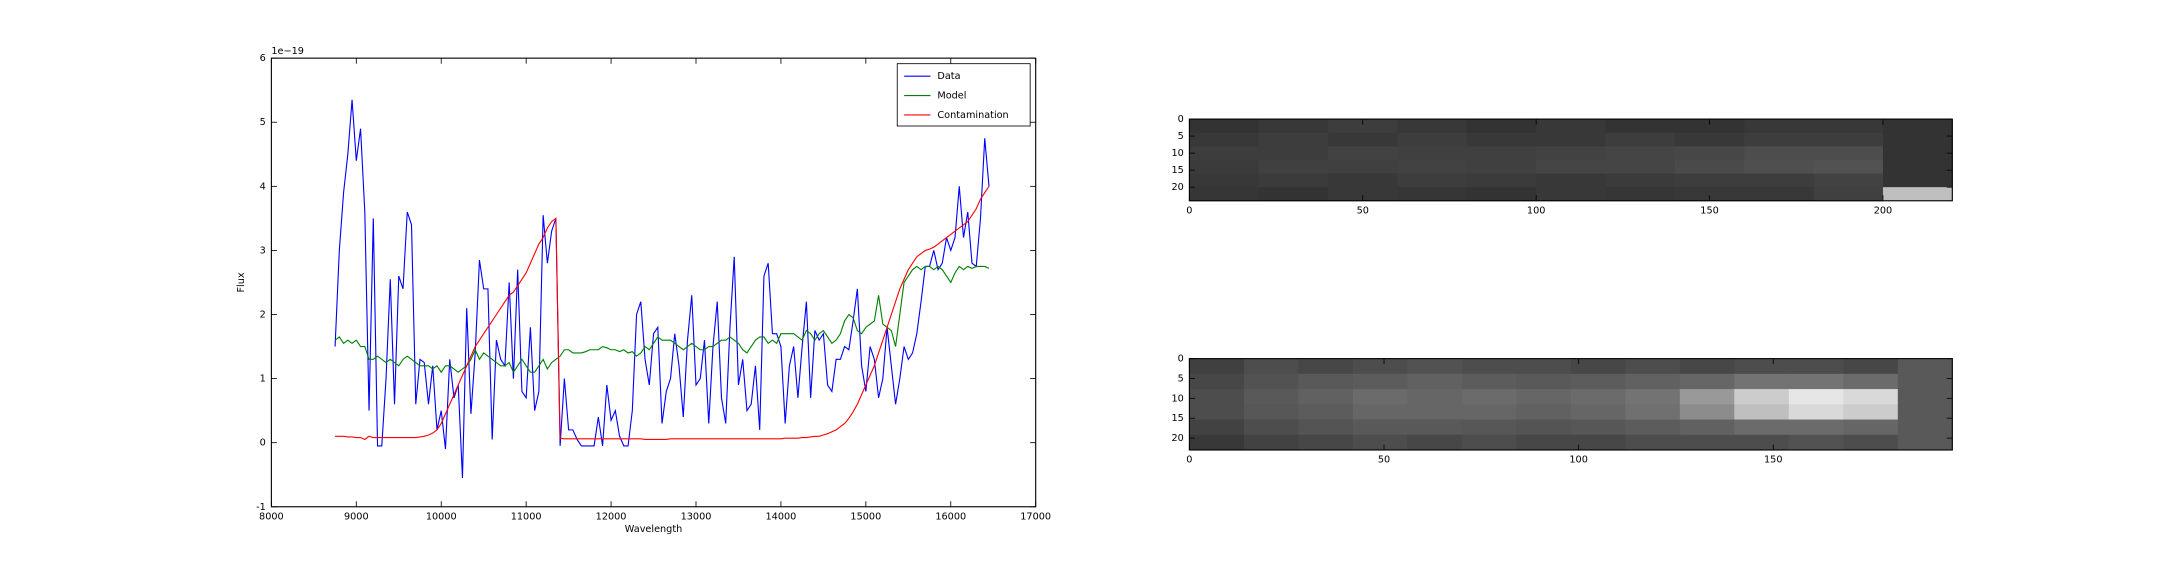  What do you see at coordinates (1562, 410) in the screenshot?
I see `axes: 0 50 100 150 0 5 10 15 20` at bounding box center [1562, 410].